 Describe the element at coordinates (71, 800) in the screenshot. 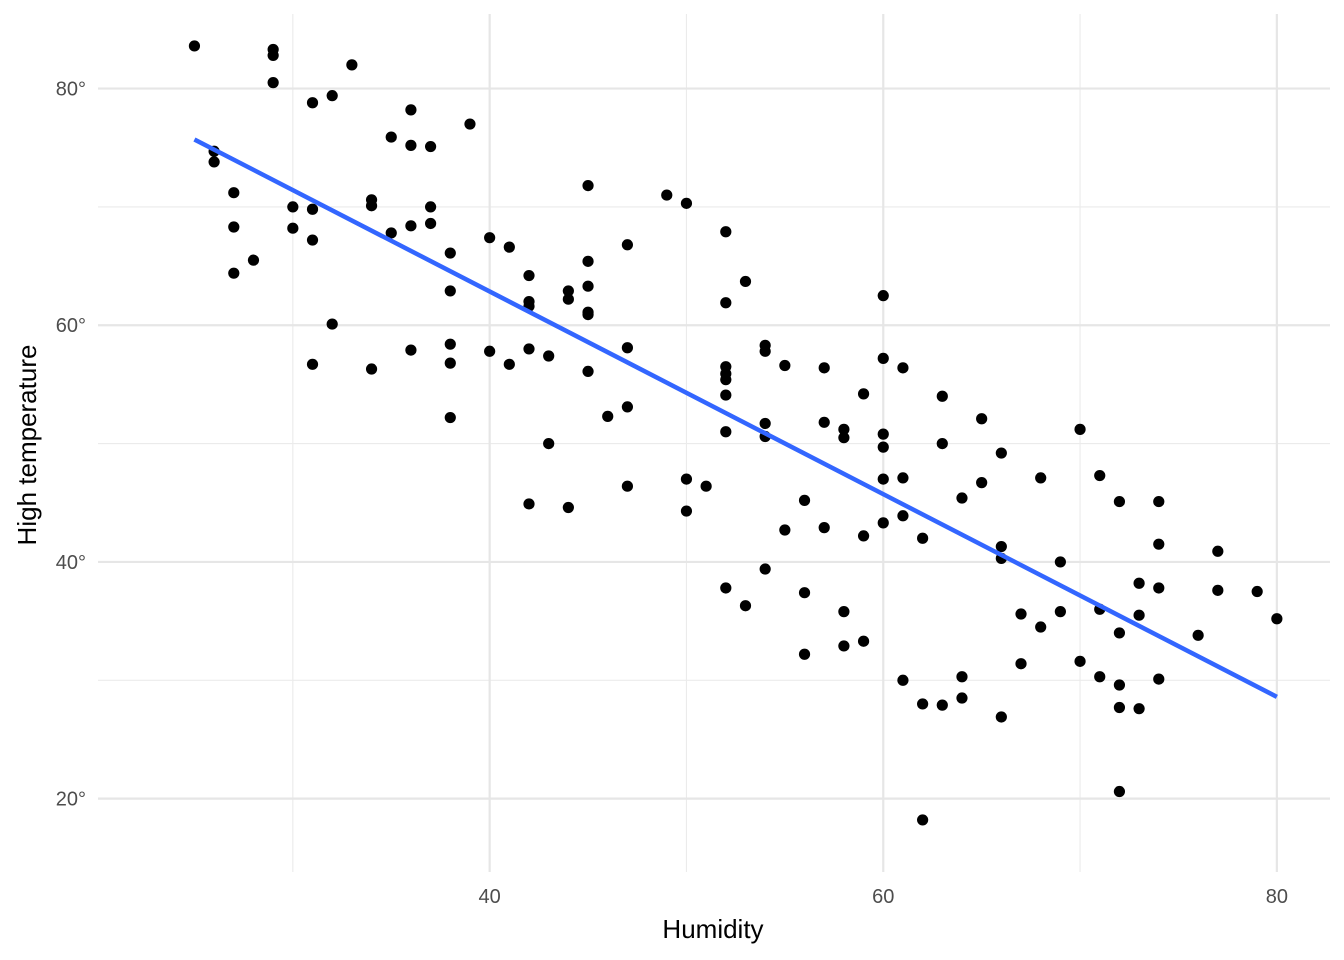

I see `y-tick-label: 20°` at that location.